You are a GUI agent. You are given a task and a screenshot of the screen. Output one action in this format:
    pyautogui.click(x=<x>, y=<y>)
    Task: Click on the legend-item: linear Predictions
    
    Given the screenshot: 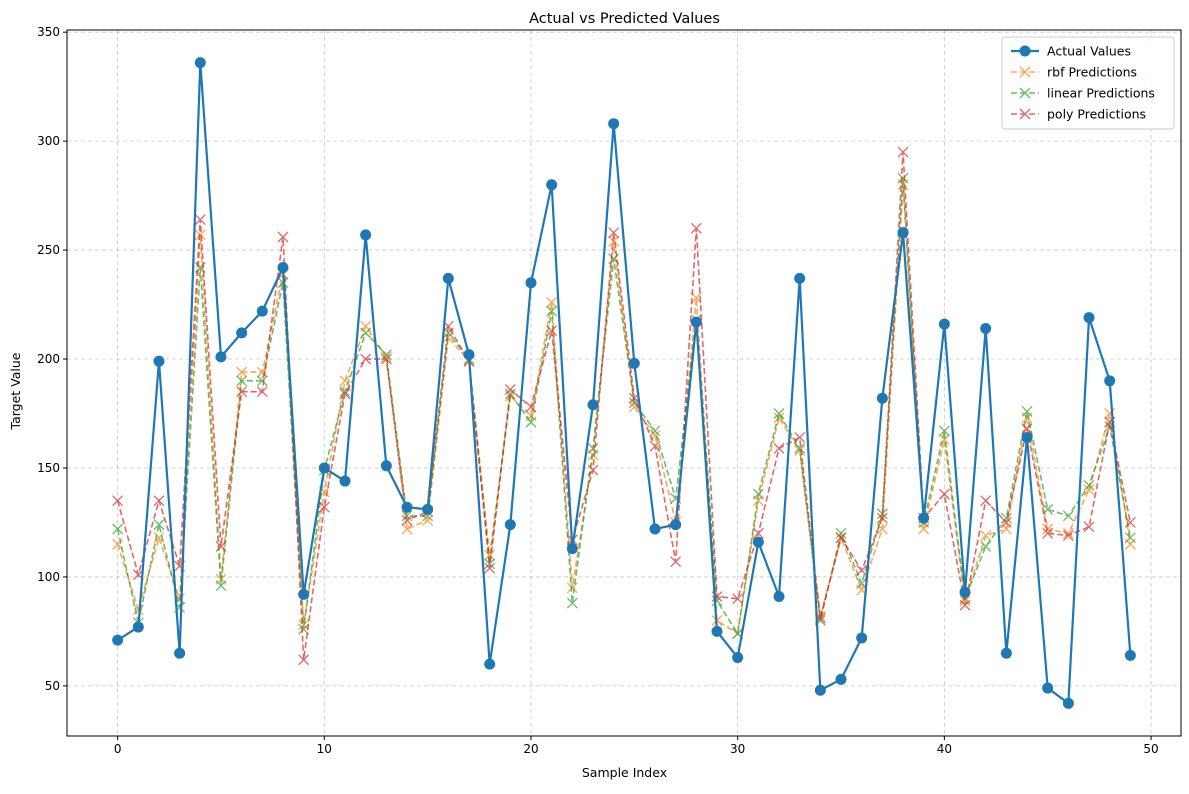 What is the action you would take?
    pyautogui.click(x=1083, y=93)
    